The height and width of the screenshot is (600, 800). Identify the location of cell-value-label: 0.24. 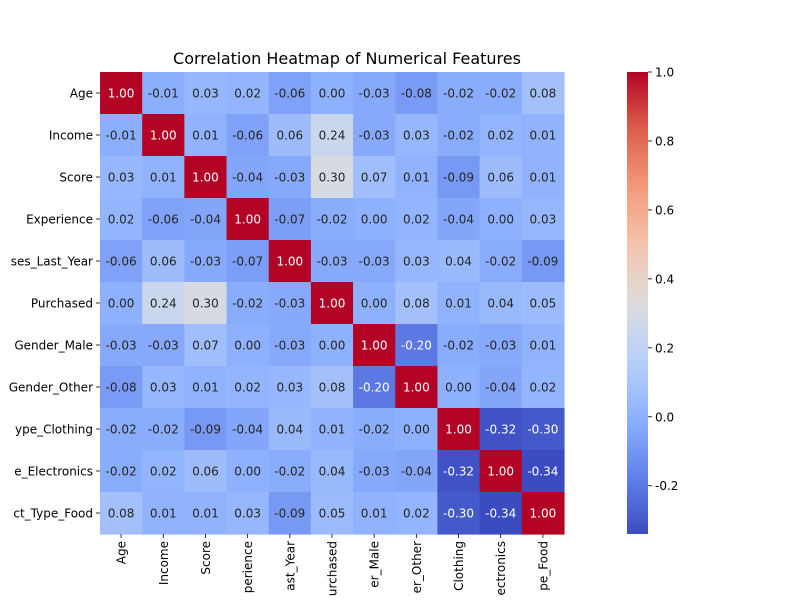
(332, 136).